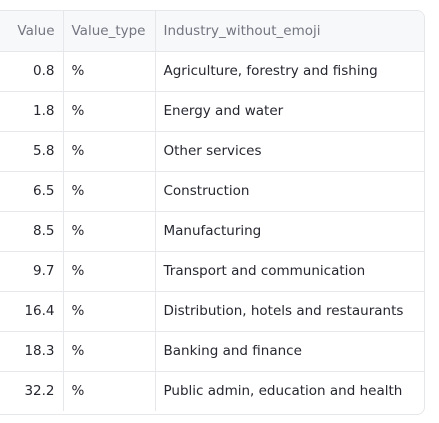 The width and height of the screenshot is (439, 423). What do you see at coordinates (289, 271) in the screenshot?
I see `cell-industry: Transport and communication` at bounding box center [289, 271].